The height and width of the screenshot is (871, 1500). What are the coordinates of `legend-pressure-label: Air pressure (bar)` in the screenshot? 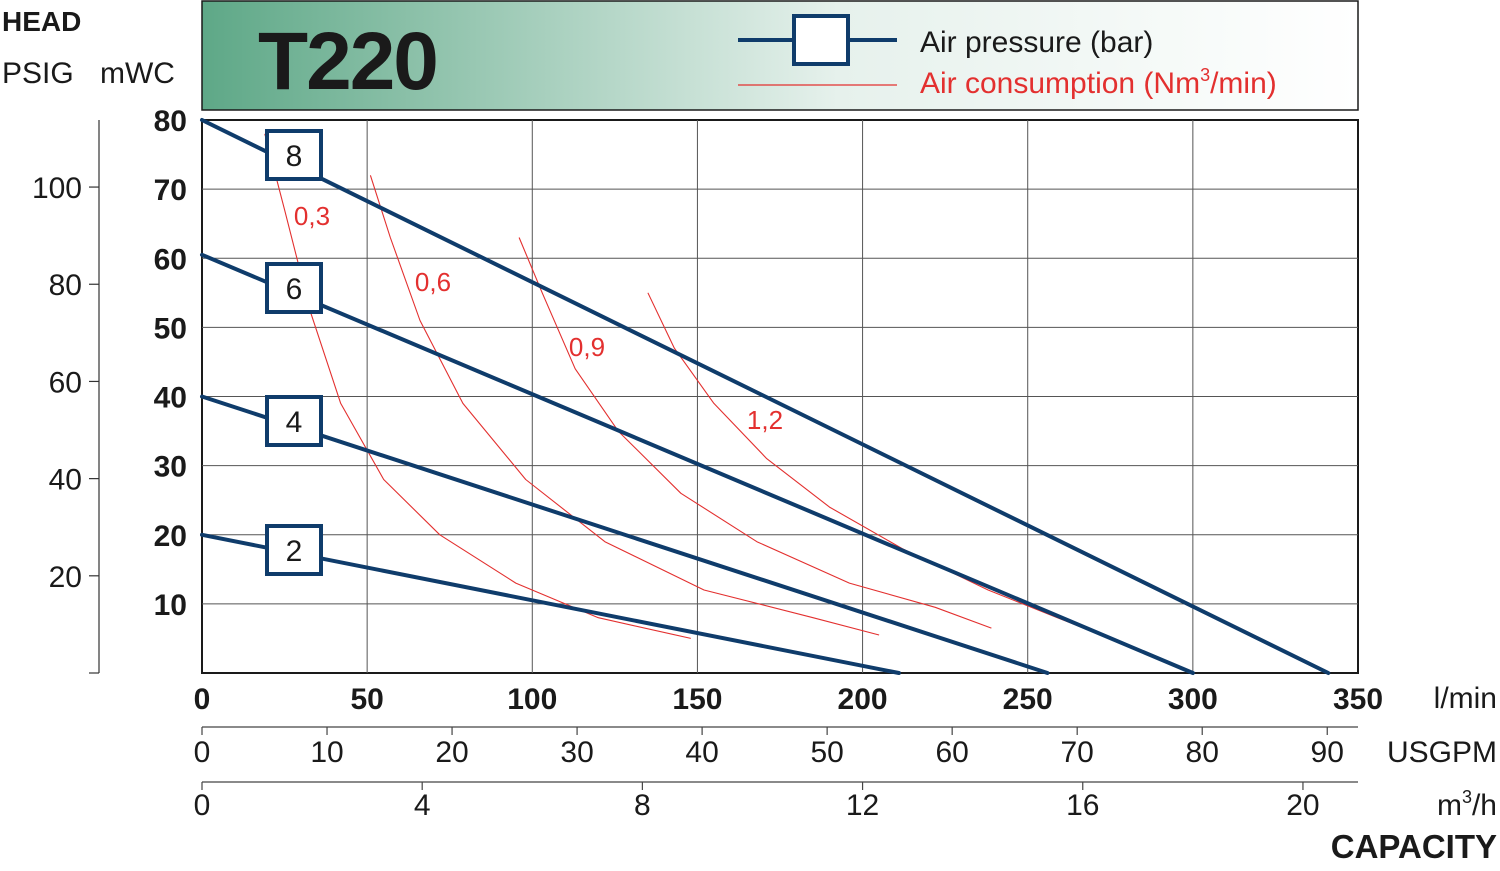 It's located at (1036, 42).